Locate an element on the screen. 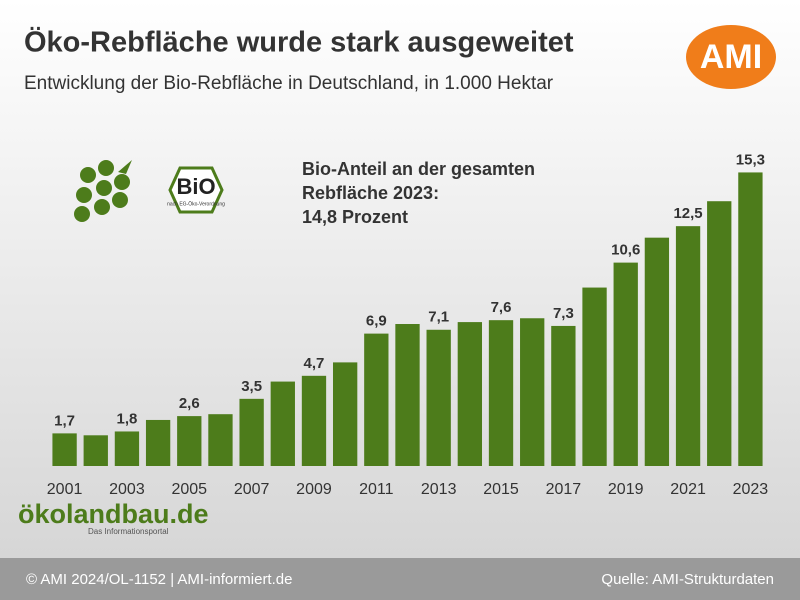  annotation: 14,8 Prozent is located at coordinates (355, 217).